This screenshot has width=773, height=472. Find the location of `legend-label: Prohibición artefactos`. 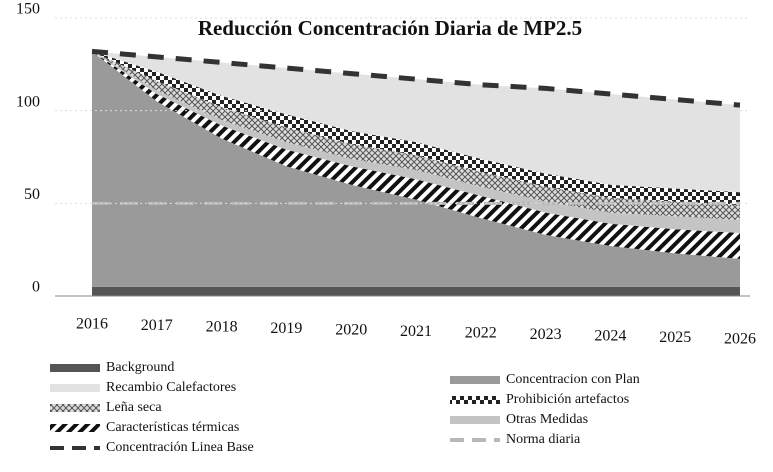

legend-label: Prohibición artefactos is located at coordinates (567, 399).